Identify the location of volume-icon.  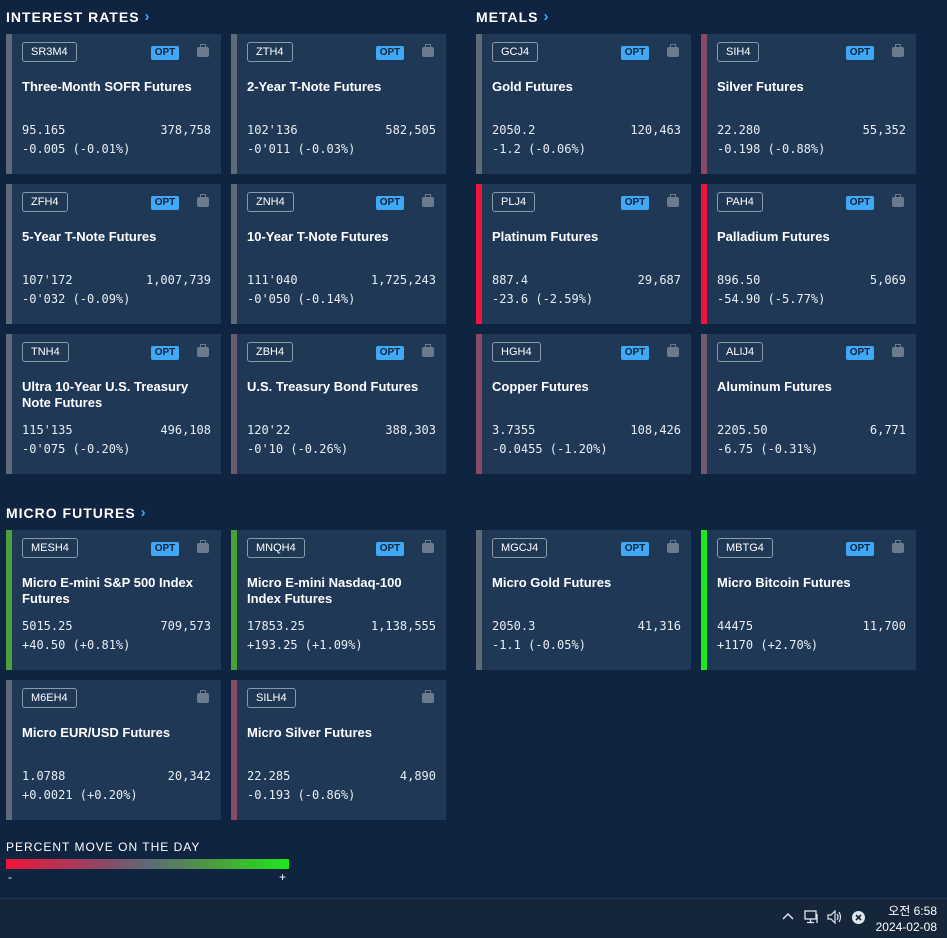
(835, 918).